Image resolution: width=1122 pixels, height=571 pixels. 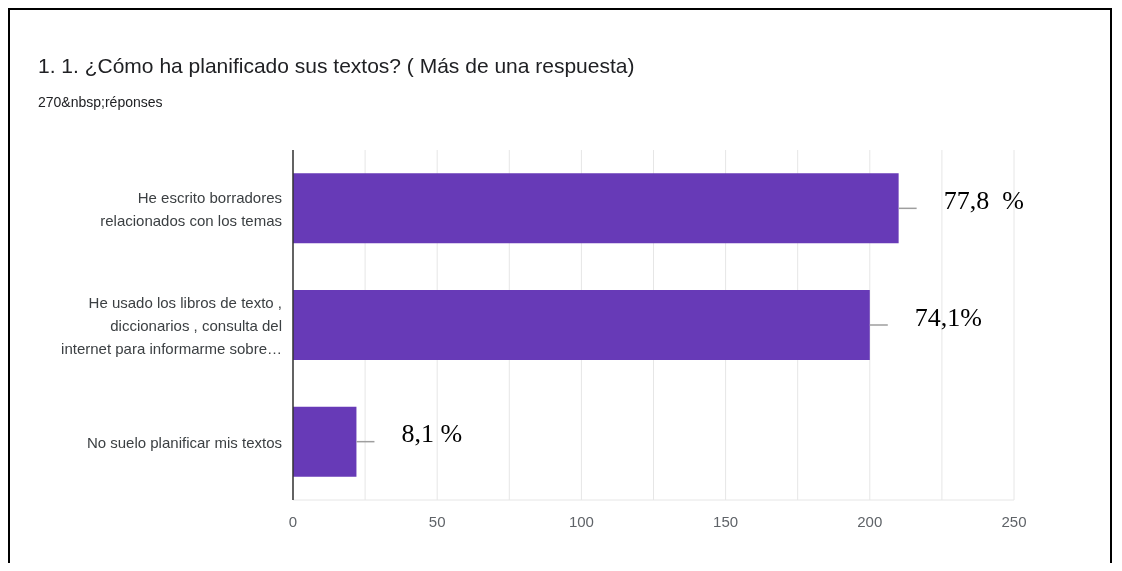 I want to click on x-tick-label: 0, so click(x=293, y=521).